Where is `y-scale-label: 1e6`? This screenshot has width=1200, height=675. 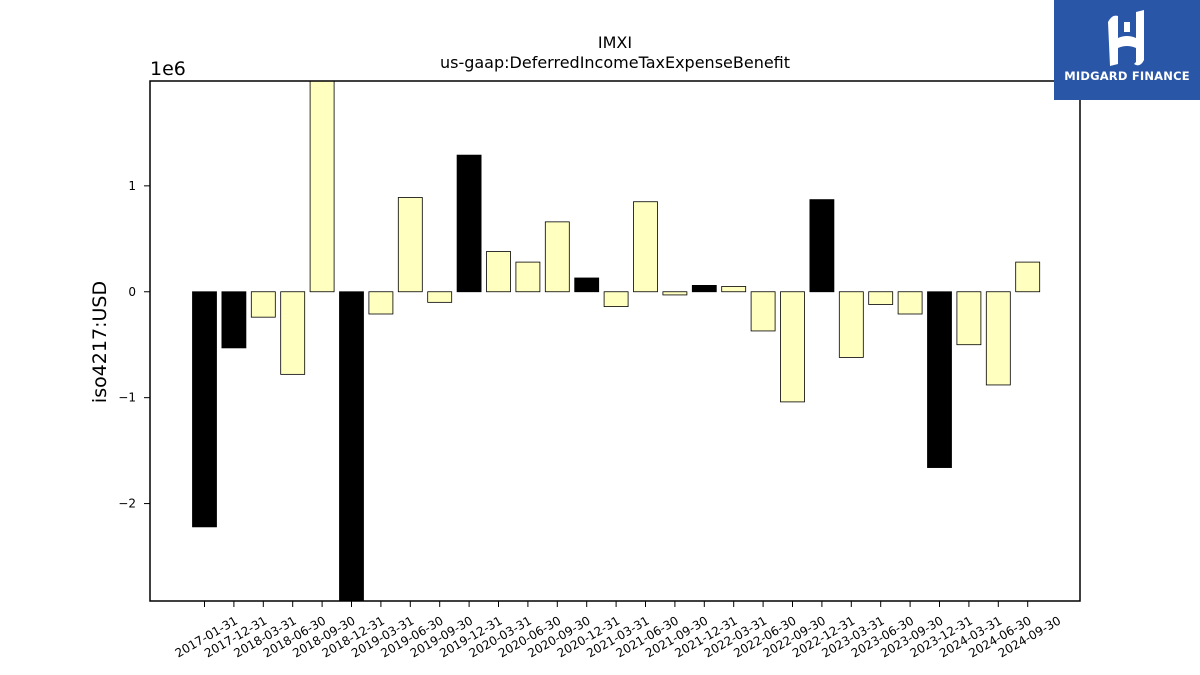 y-scale-label: 1e6 is located at coordinates (168, 69).